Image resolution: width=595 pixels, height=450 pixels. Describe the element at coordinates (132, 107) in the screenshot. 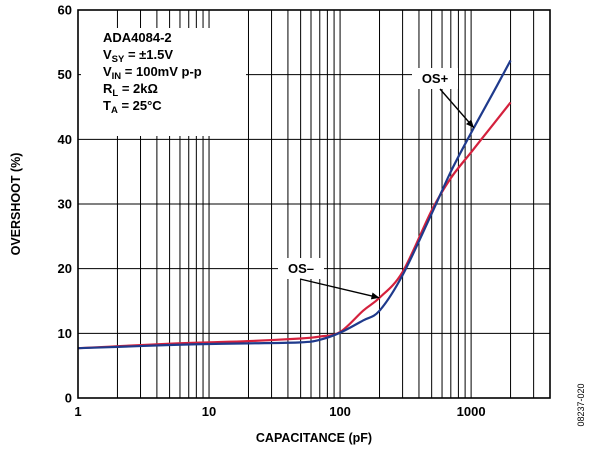

I see `condition-line: TA = 25°C` at that location.